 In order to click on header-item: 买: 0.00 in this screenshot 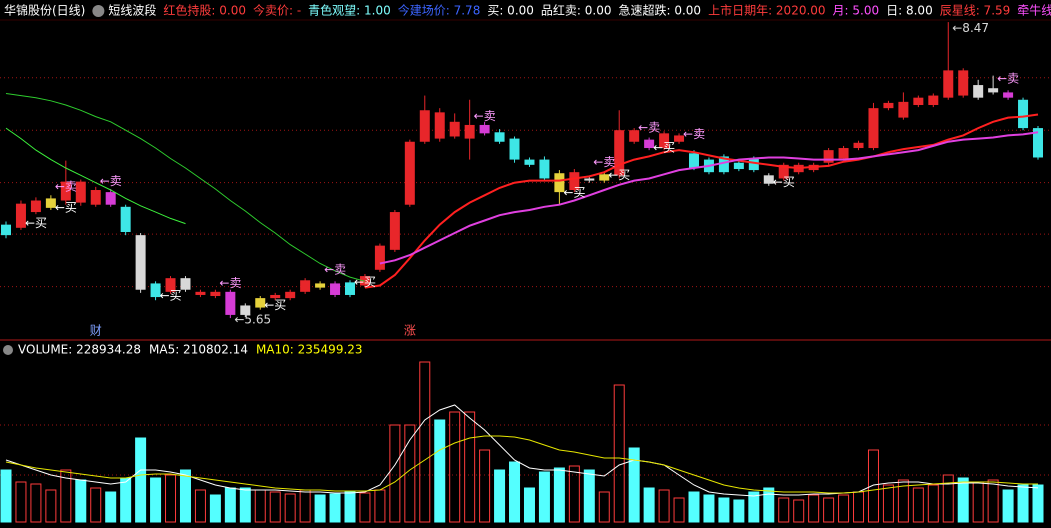, I will do `click(510, 11)`.